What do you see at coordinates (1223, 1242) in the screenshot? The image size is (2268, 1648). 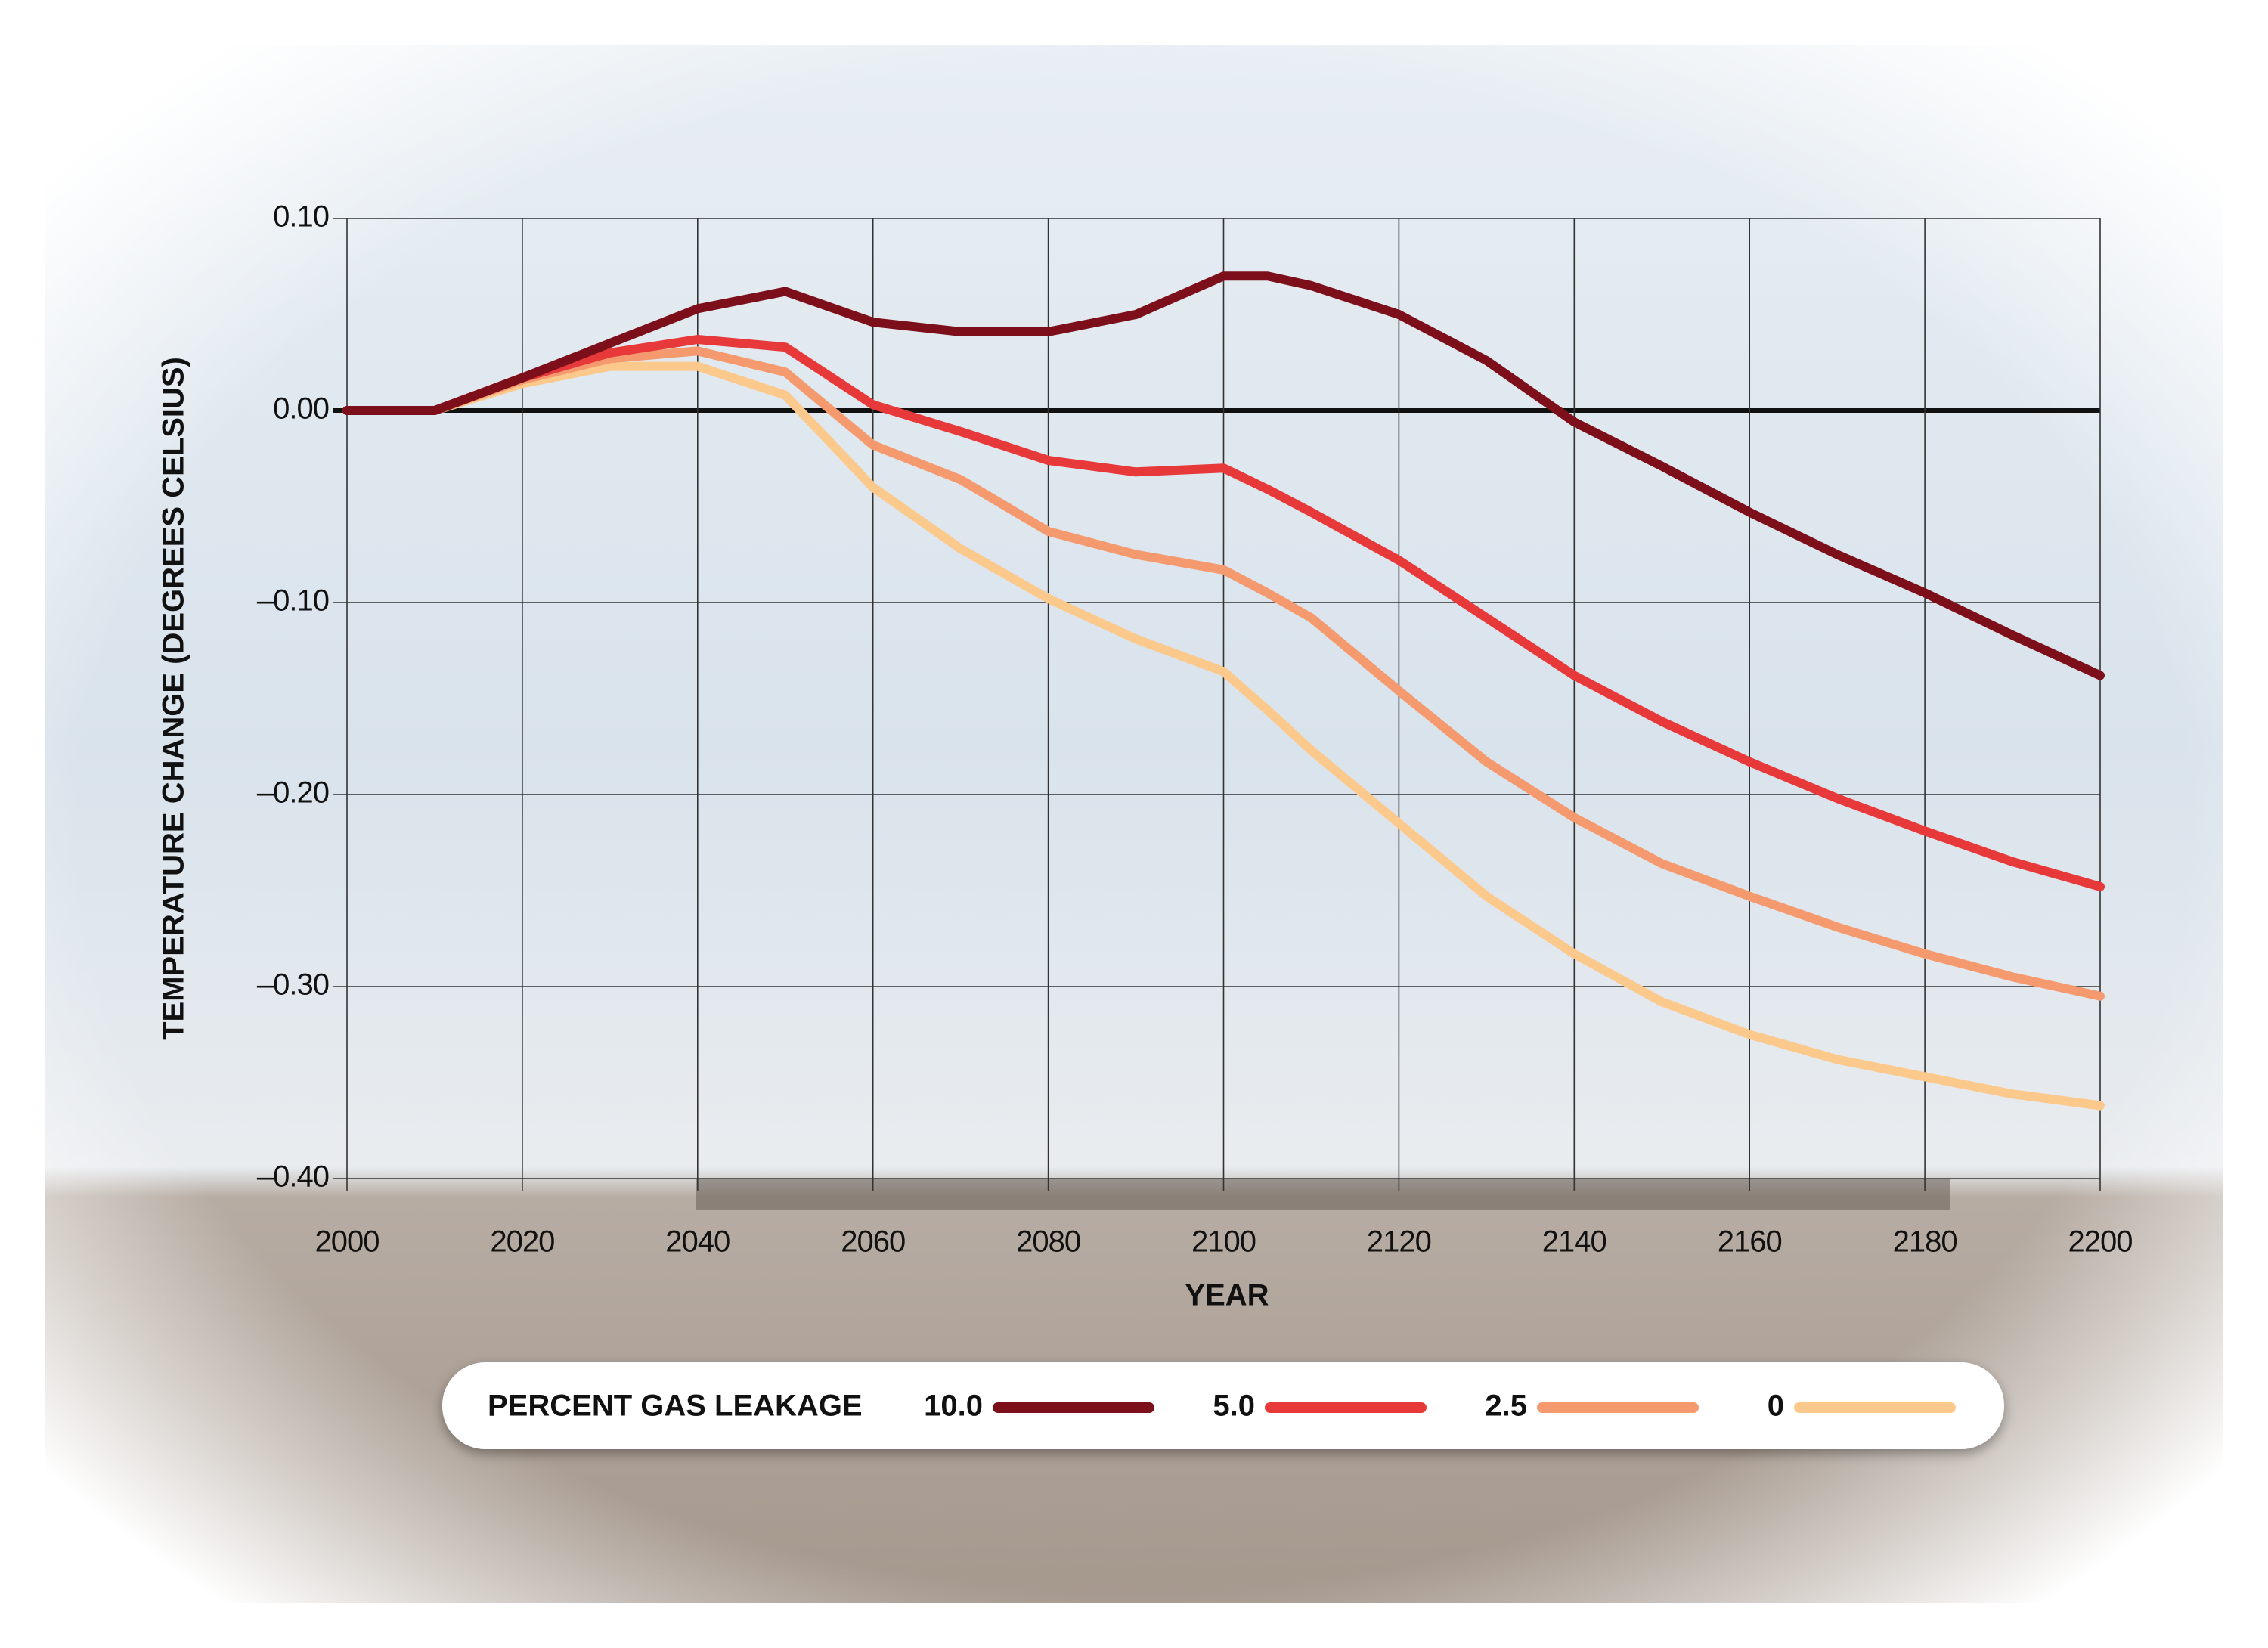 I see `x-tick-label: 2100` at bounding box center [1223, 1242].